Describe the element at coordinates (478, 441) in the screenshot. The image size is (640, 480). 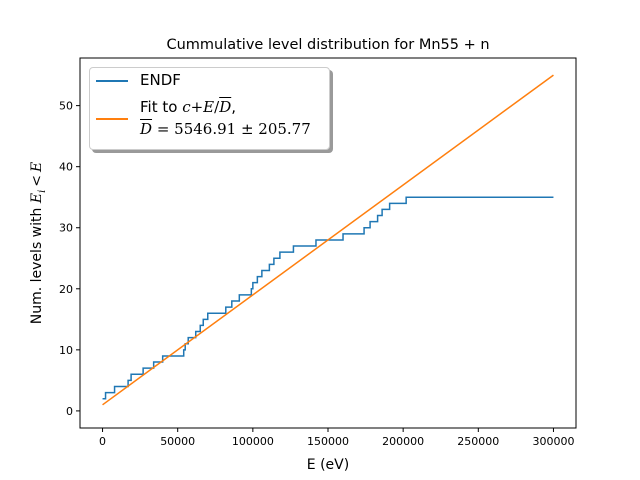
I see `x-tick-label: 250000` at that location.